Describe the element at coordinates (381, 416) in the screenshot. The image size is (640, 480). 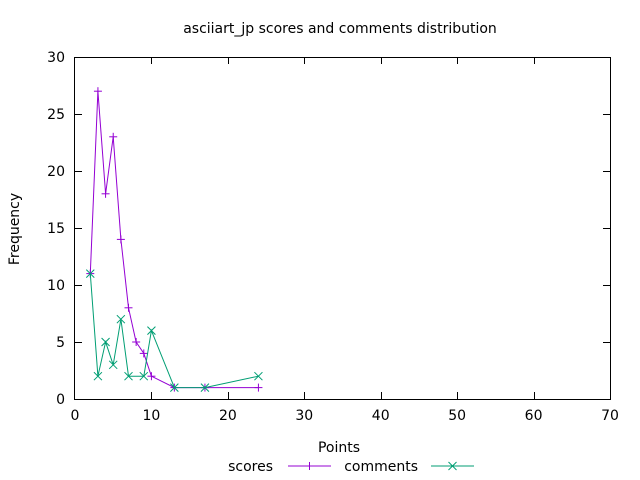
I see `x-tick-label: 40` at that location.